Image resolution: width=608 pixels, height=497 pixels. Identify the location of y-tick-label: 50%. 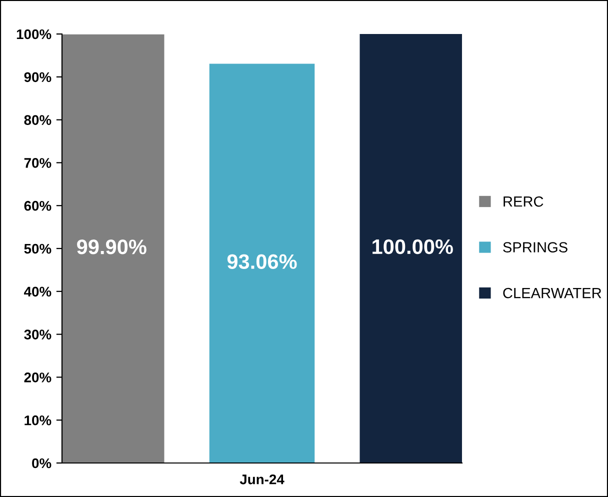
(38, 249).